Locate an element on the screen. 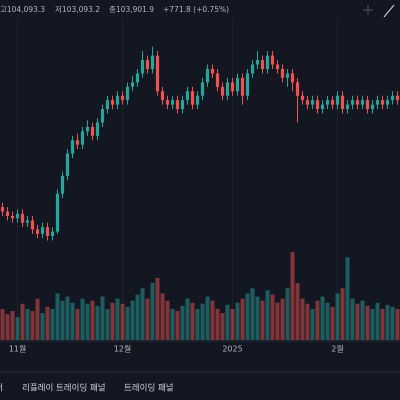  tab: 리플레이 트레이딩 패널 is located at coordinates (64, 388).